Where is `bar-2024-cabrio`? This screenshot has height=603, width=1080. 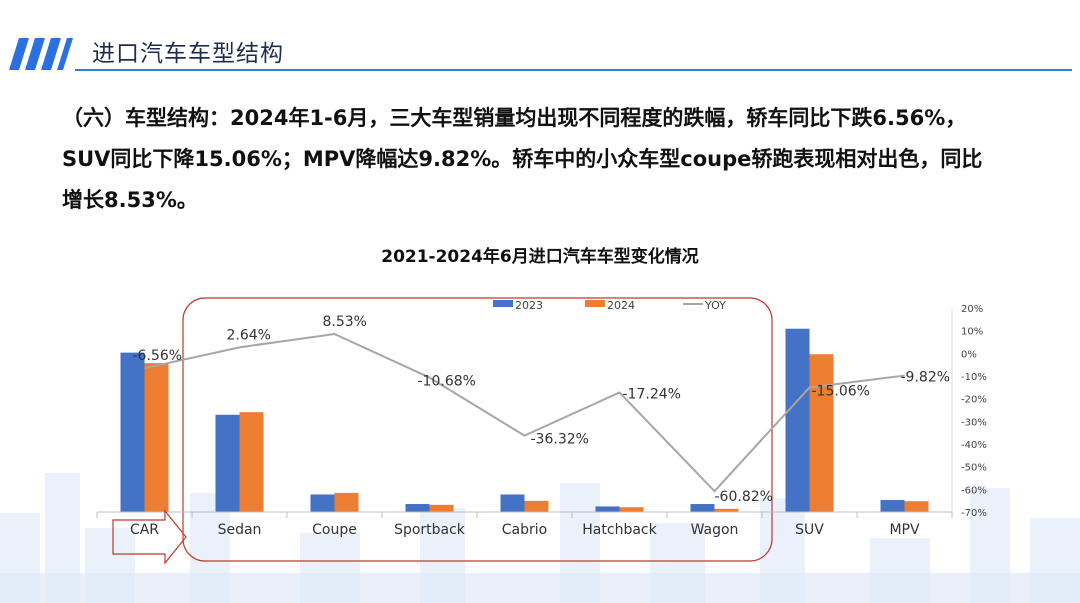
bar-2024-cabrio is located at coordinates (536, 506).